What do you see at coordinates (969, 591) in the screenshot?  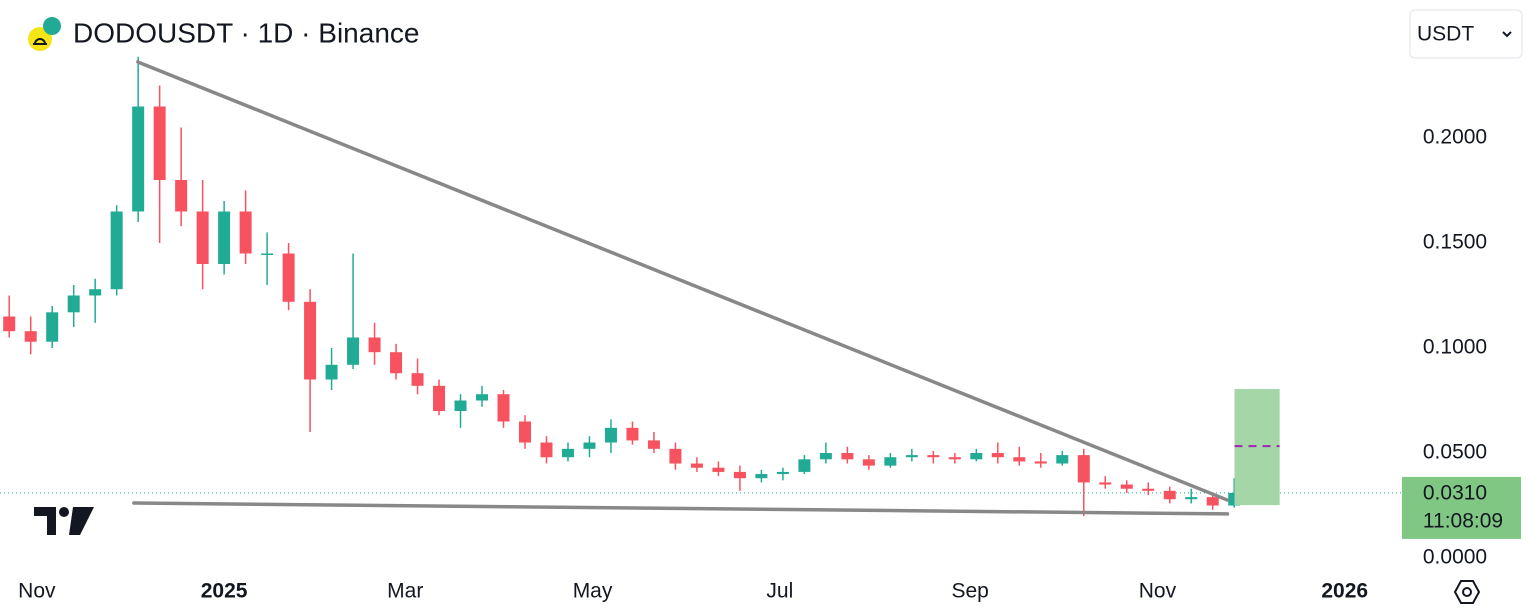 I see `x-tick-label: Sep` at bounding box center [969, 591].